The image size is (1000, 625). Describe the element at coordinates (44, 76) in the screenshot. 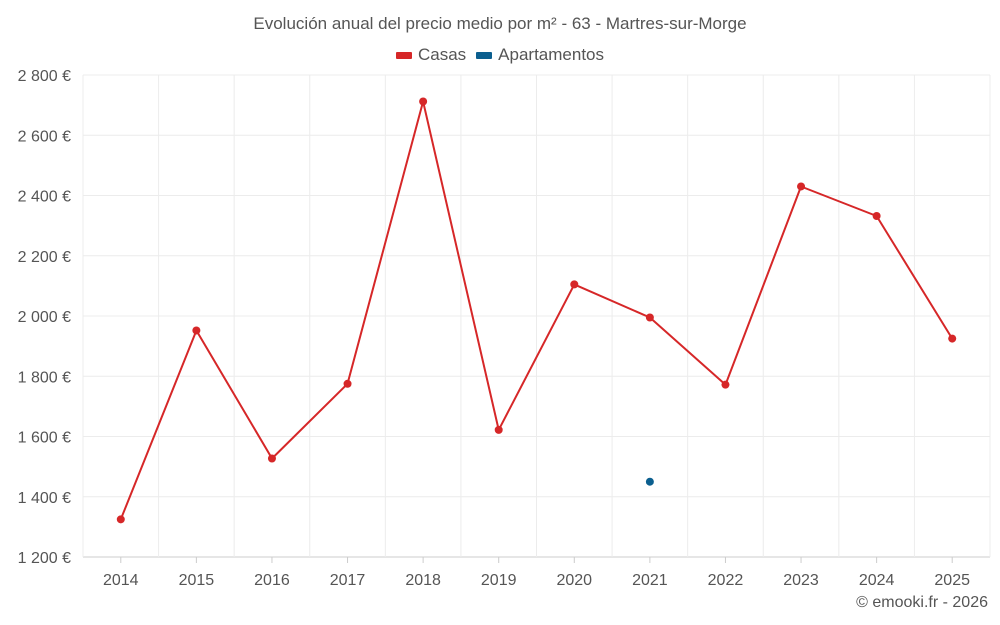

I see `y-tick-label: 2 800 €` at that location.